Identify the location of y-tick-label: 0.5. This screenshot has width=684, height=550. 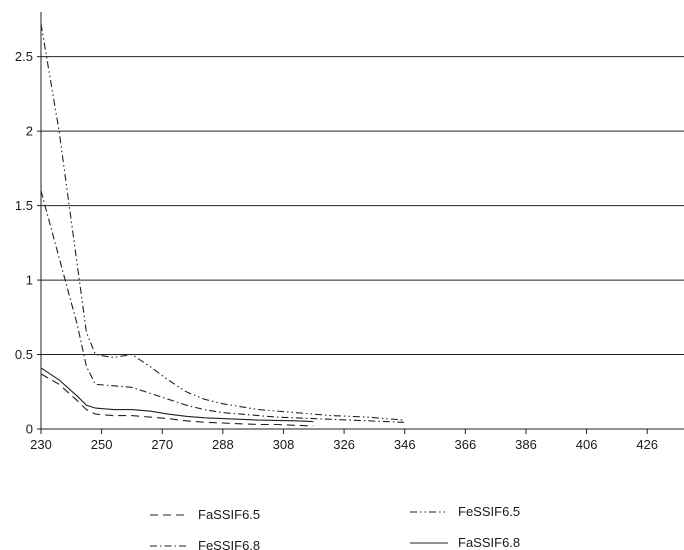
(24, 354).